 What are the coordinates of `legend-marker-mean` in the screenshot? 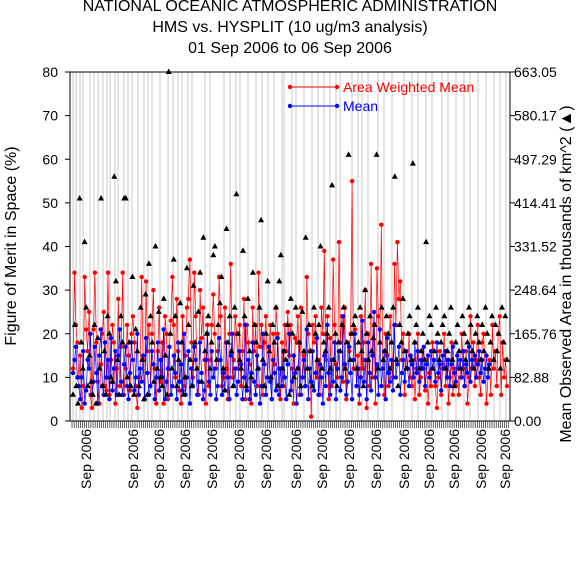 It's located at (290, 106).